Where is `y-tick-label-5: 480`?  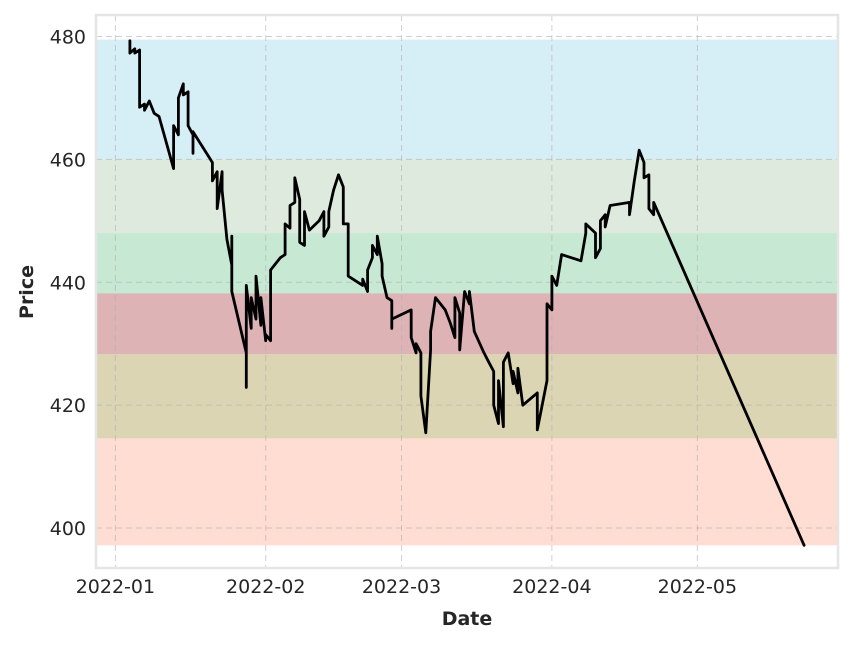 y-tick-label-5: 480 is located at coordinates (68, 38).